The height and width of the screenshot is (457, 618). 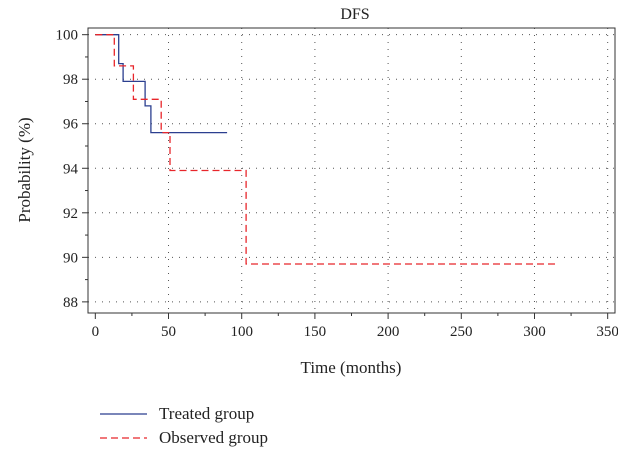 I want to click on x-tick-label: 150, so click(x=315, y=332).